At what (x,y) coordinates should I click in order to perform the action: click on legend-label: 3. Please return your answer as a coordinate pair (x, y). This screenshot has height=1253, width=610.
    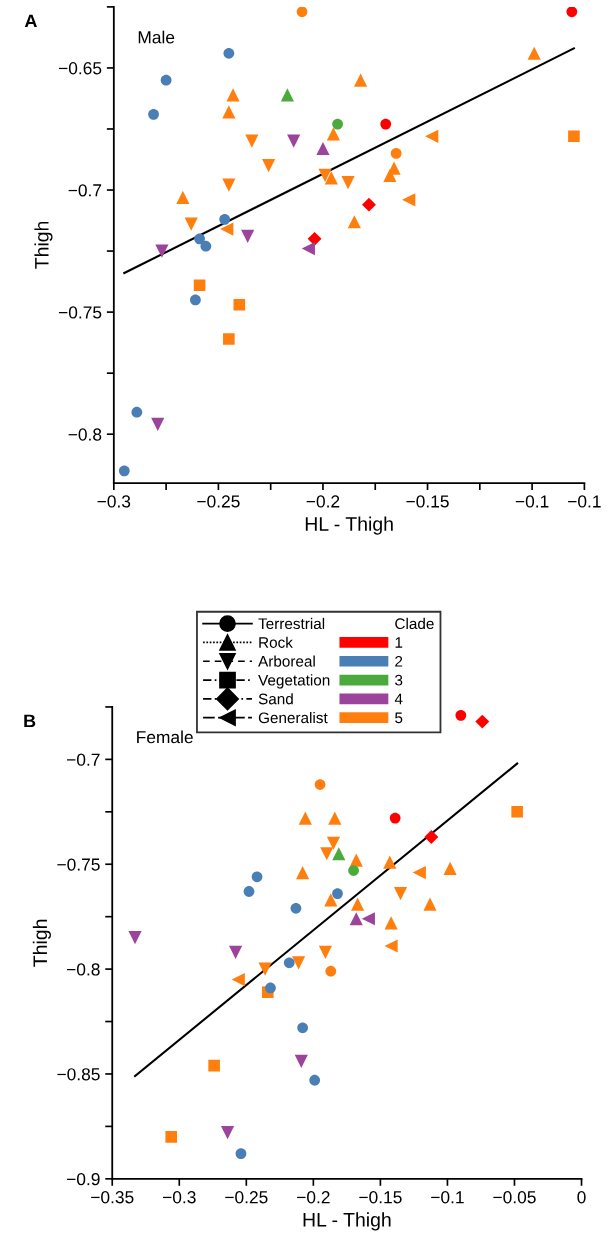
    Looking at the image, I should click on (399, 680).